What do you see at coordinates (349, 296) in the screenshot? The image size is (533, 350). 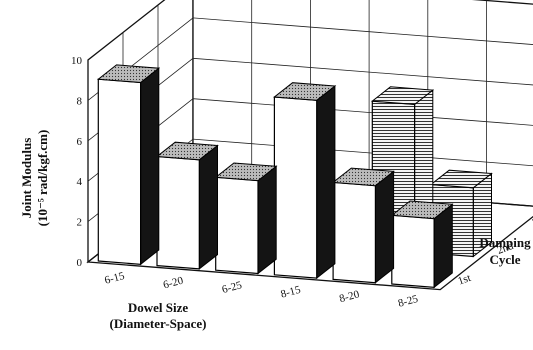 I see `x-tick-label: 8-20` at bounding box center [349, 296].